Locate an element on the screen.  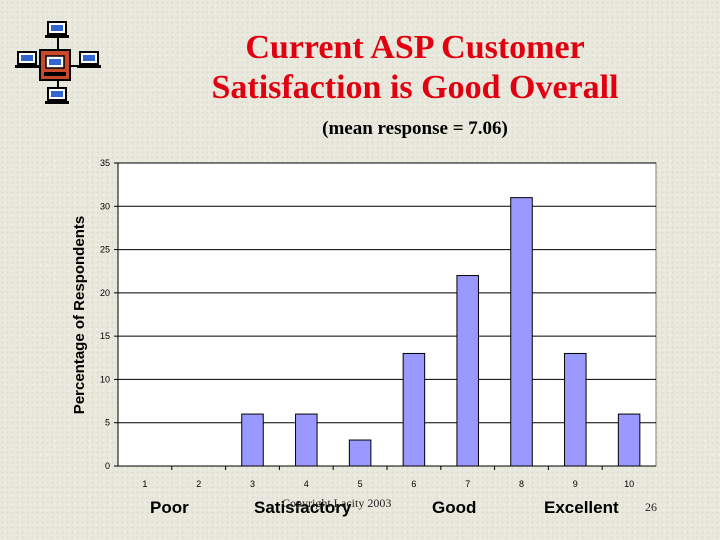
slide-title-line-2: Satisfaction is Good Overall is located at coordinates (415, 87).